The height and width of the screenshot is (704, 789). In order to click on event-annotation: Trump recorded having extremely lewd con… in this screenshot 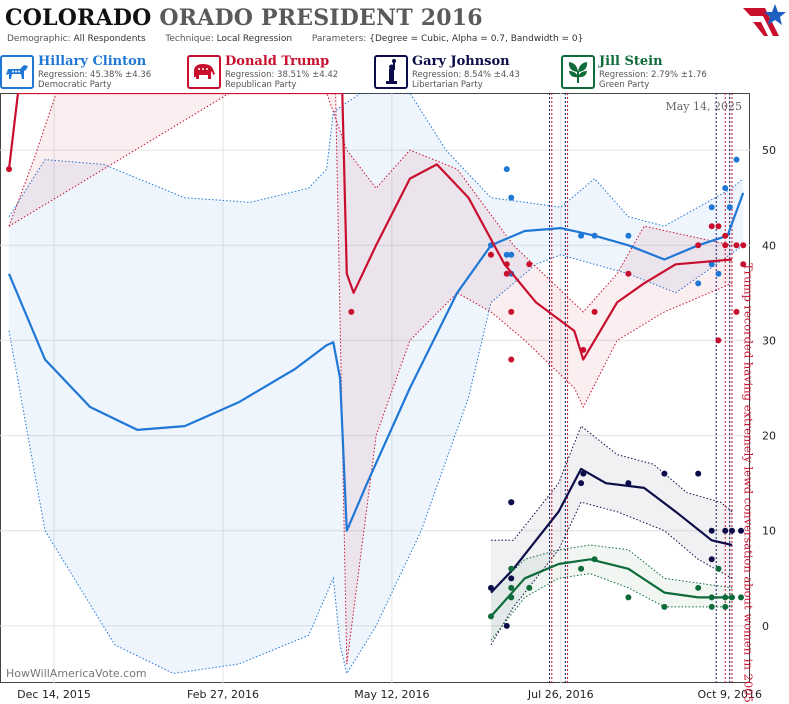, I will do `click(748, 483)`.